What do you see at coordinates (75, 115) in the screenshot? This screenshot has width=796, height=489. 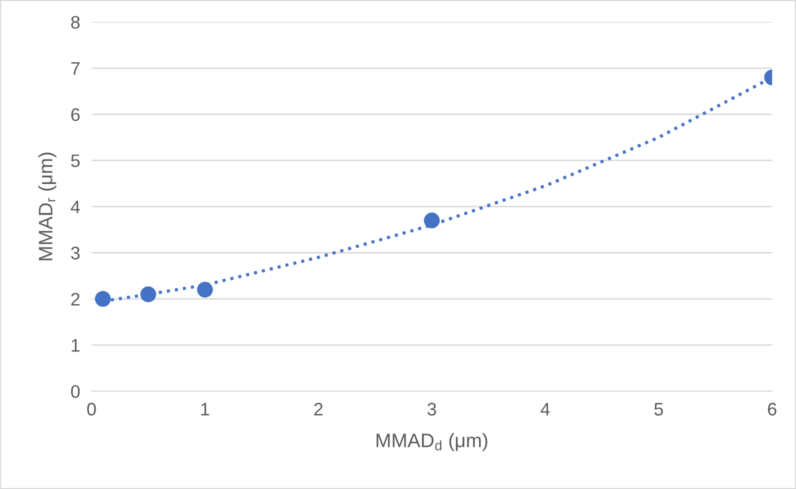 I see `y-tick-label: 6` at bounding box center [75, 115].